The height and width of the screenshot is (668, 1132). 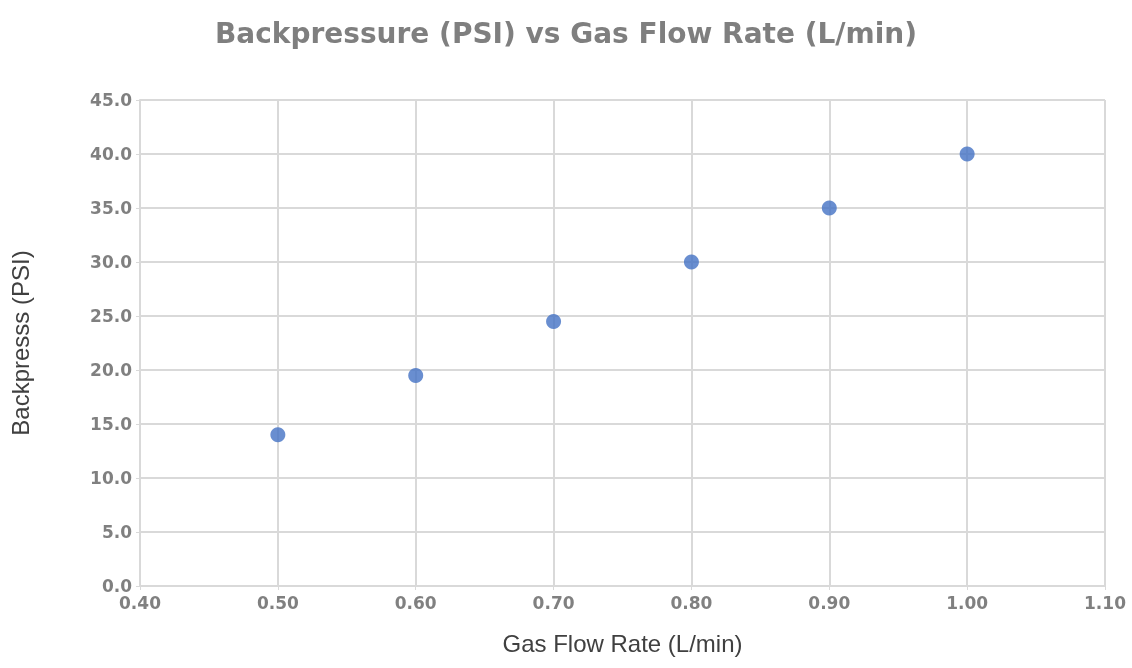 What do you see at coordinates (117, 532) in the screenshot?
I see `y-tick-label: 5.0` at bounding box center [117, 532].